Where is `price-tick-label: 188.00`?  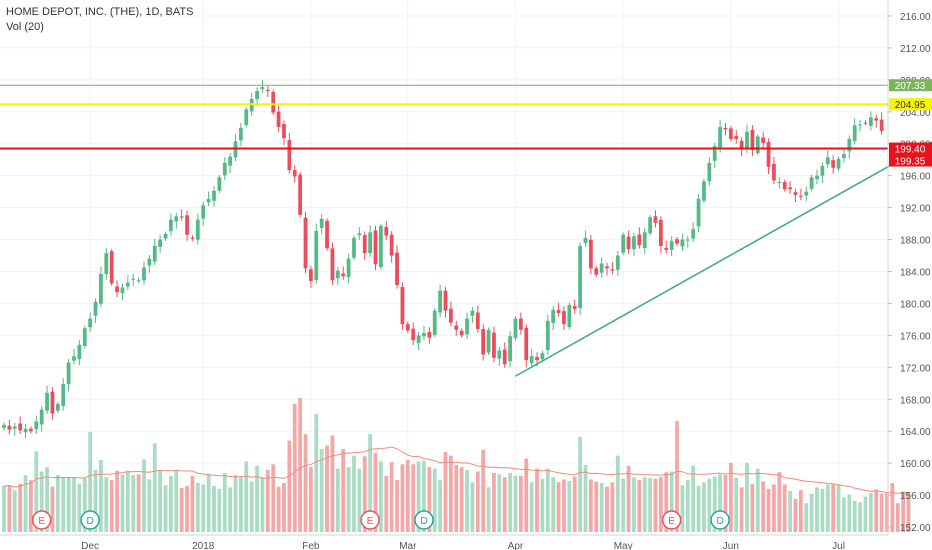 price-tick-label: 188.00 is located at coordinates (915, 241).